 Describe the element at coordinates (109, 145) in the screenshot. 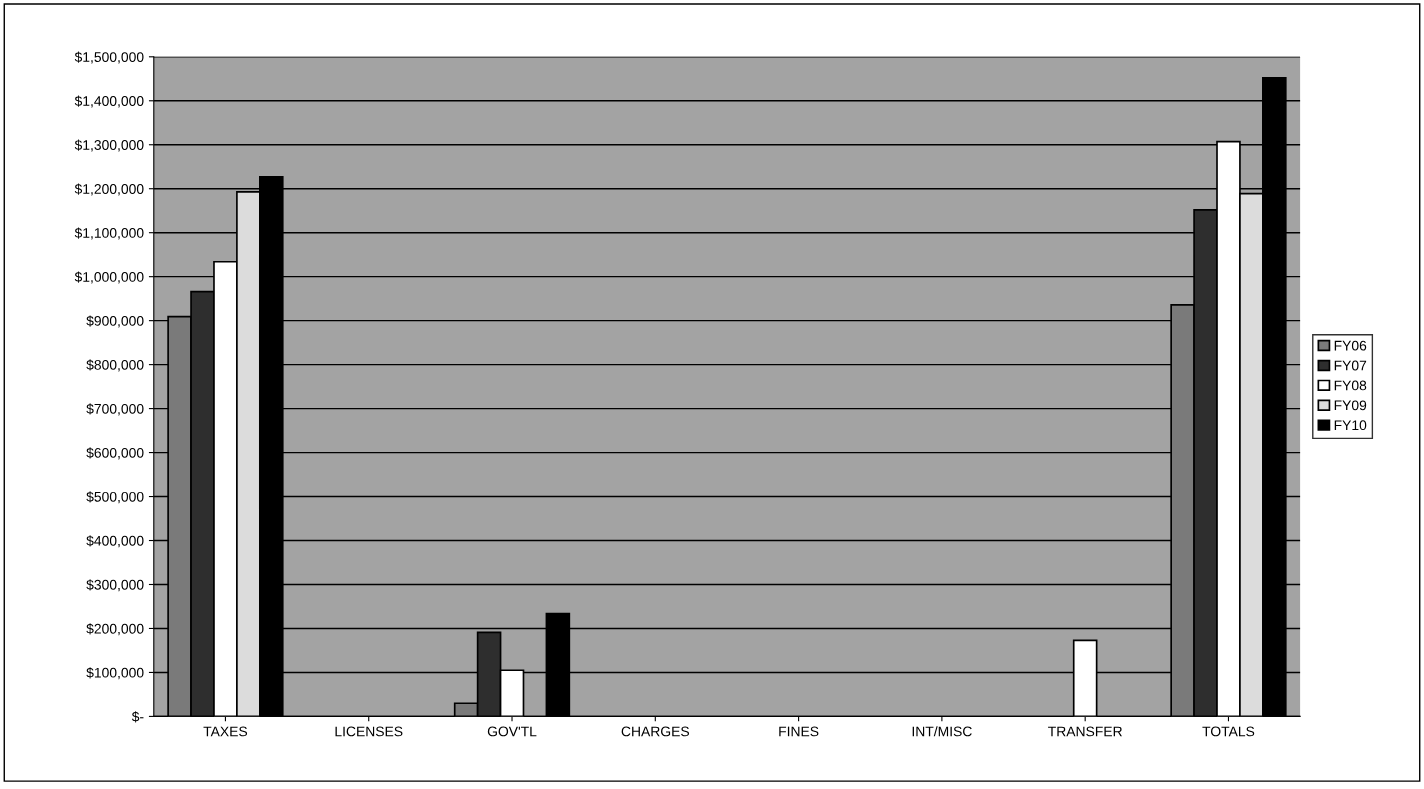

I see `y-tick-label: $1,300,000` at that location.